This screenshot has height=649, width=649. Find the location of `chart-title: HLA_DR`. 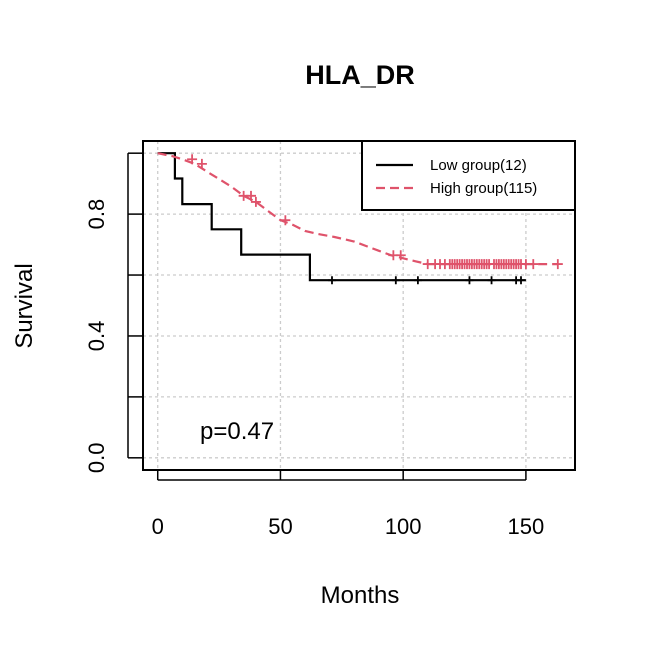

chart-title: HLA_DR is located at coordinates (360, 75).